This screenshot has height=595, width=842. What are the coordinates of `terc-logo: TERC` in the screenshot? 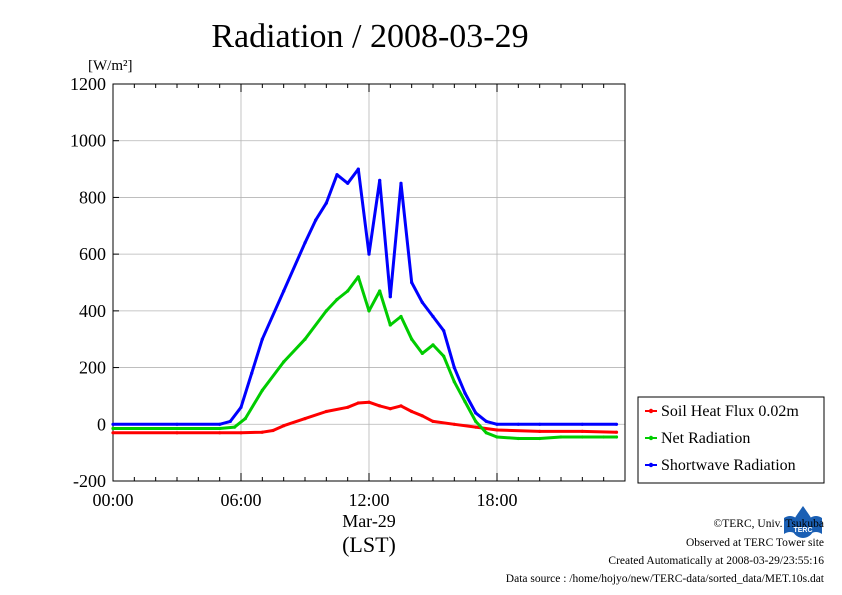 It's located at (803, 524).